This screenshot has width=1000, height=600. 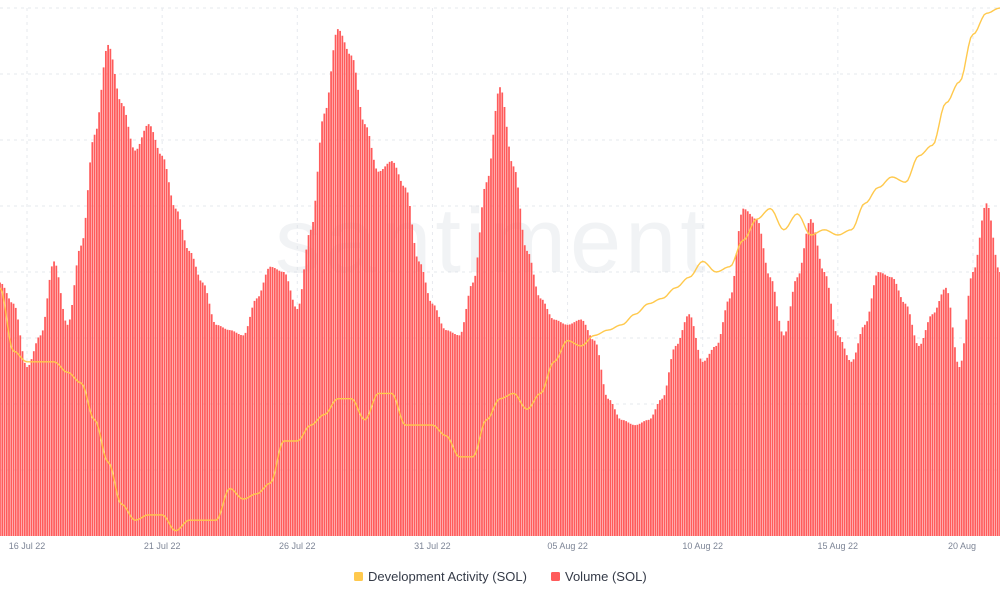 What do you see at coordinates (447, 576) in the screenshot?
I see `legend-label-dev-activity: Development Activity (SOL)` at bounding box center [447, 576].